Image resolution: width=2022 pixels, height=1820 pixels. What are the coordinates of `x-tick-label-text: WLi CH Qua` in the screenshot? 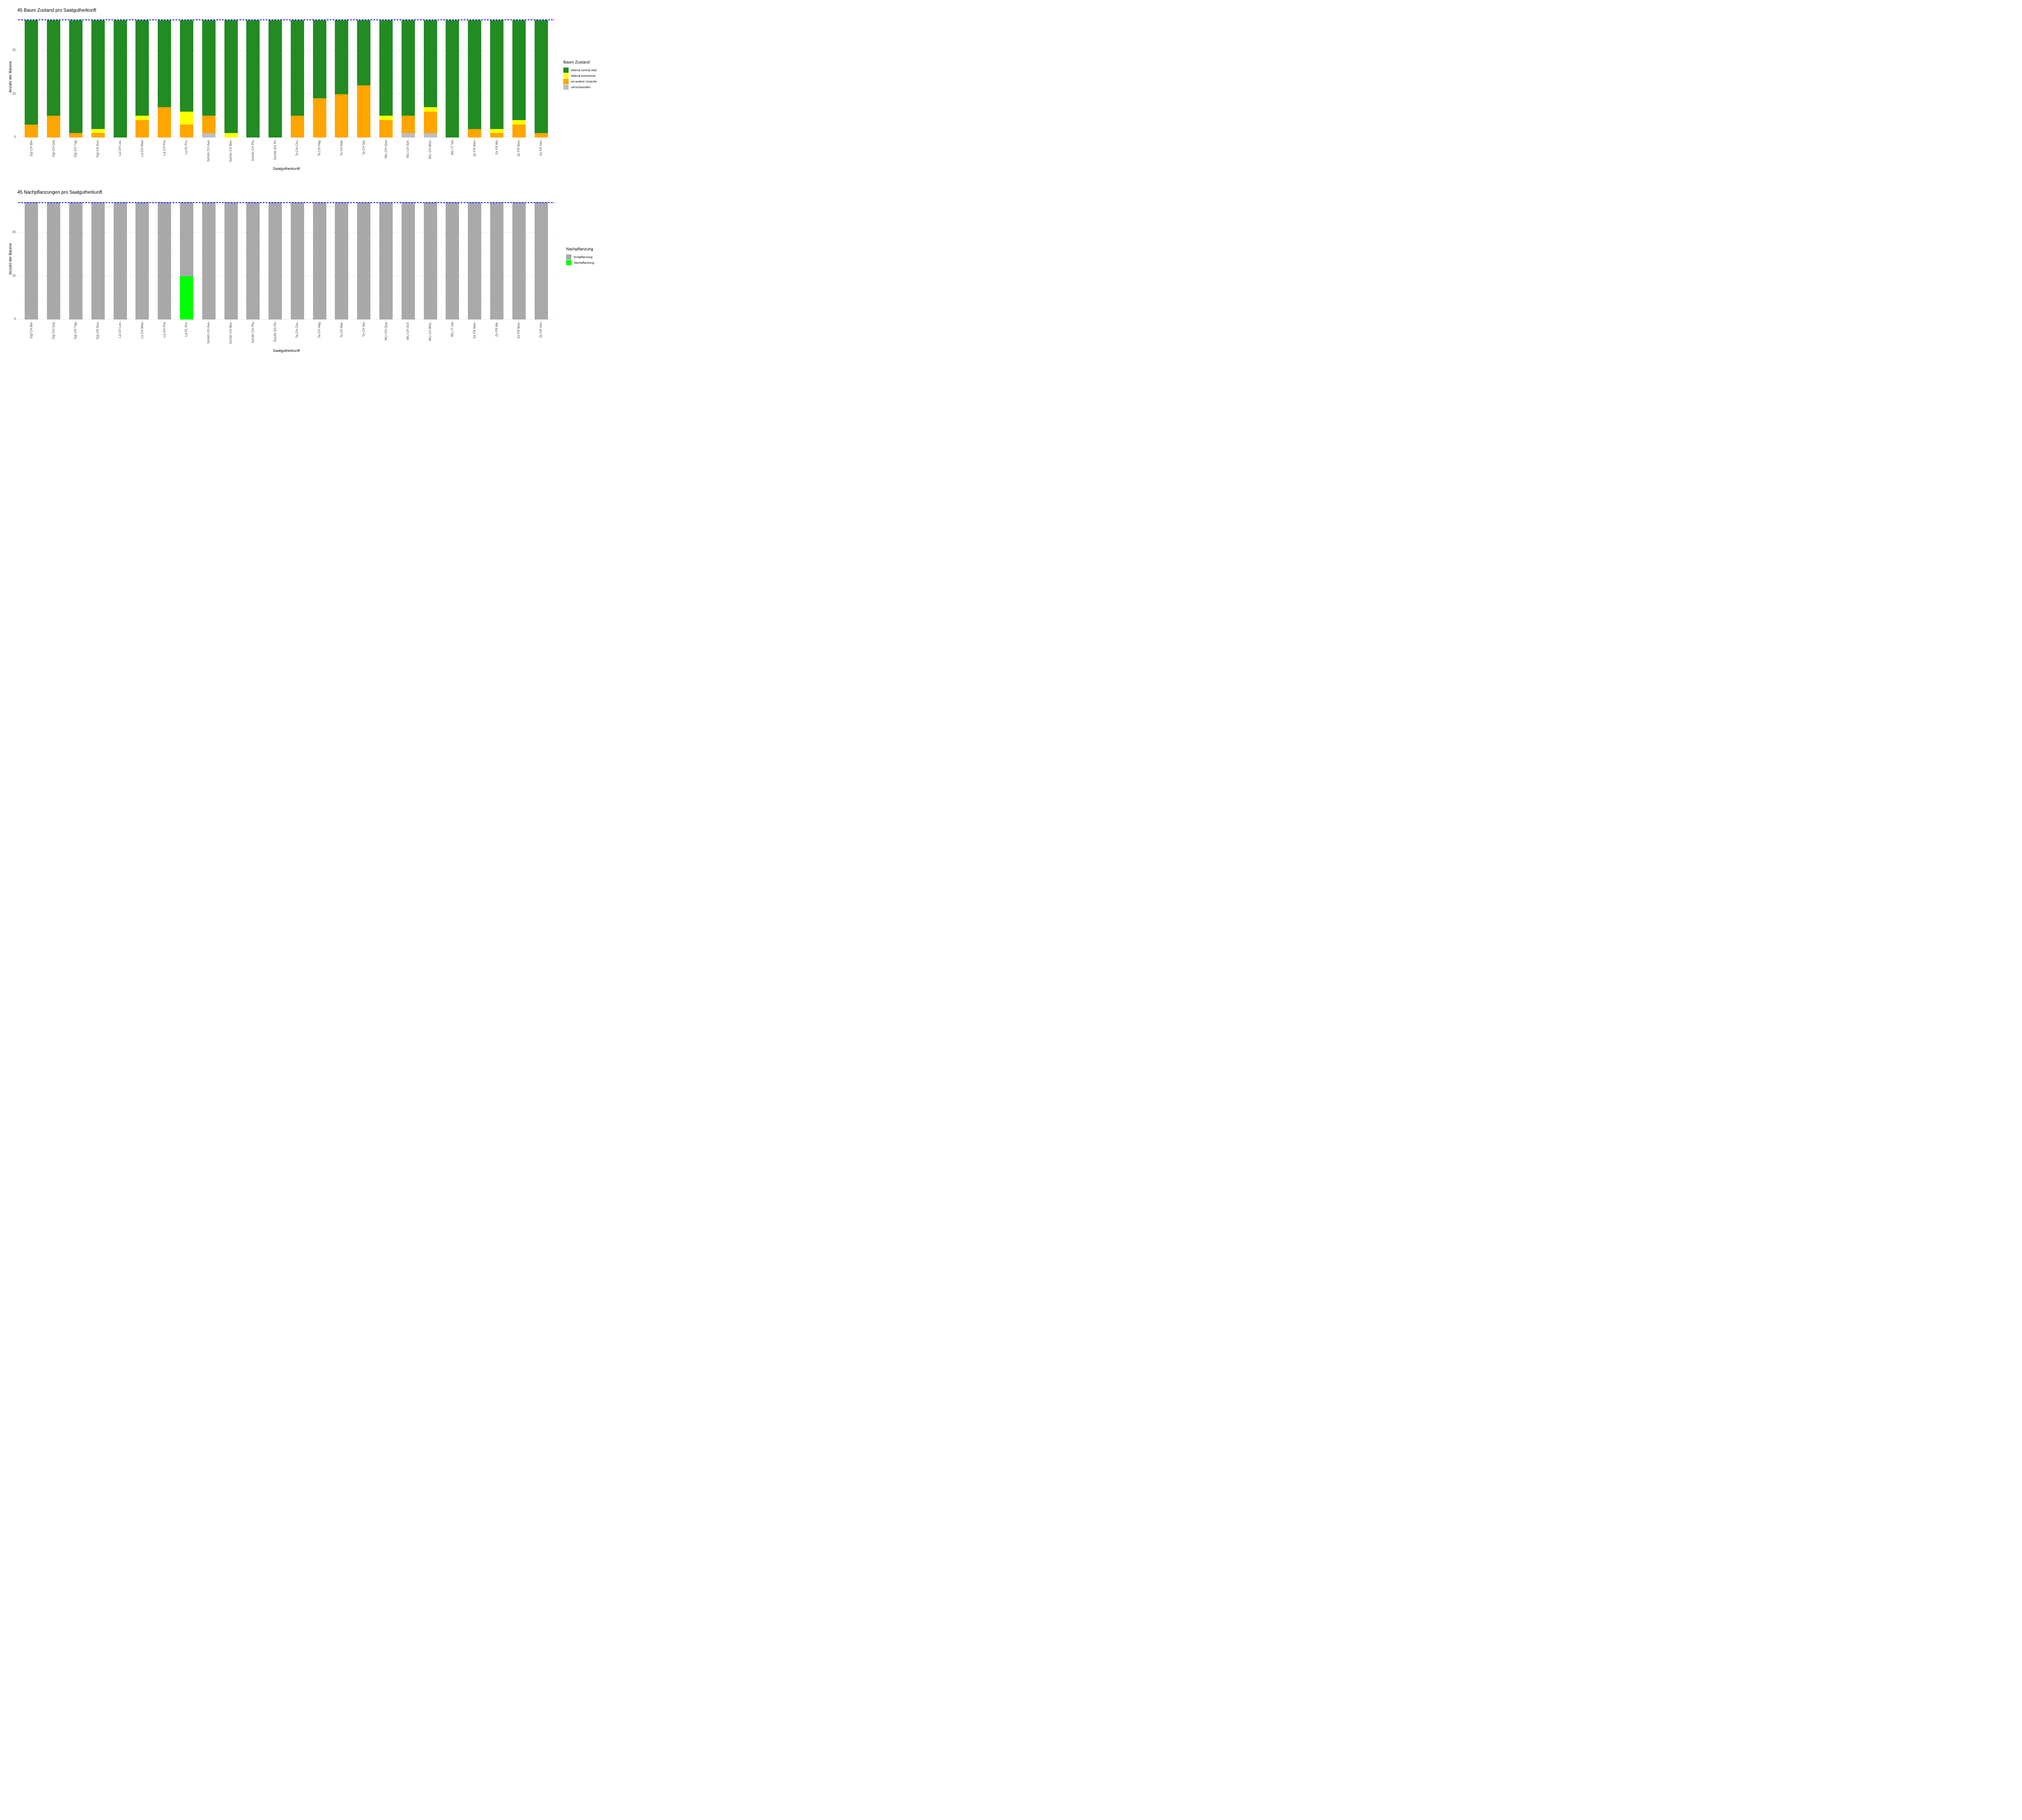 It's located at (386, 332).